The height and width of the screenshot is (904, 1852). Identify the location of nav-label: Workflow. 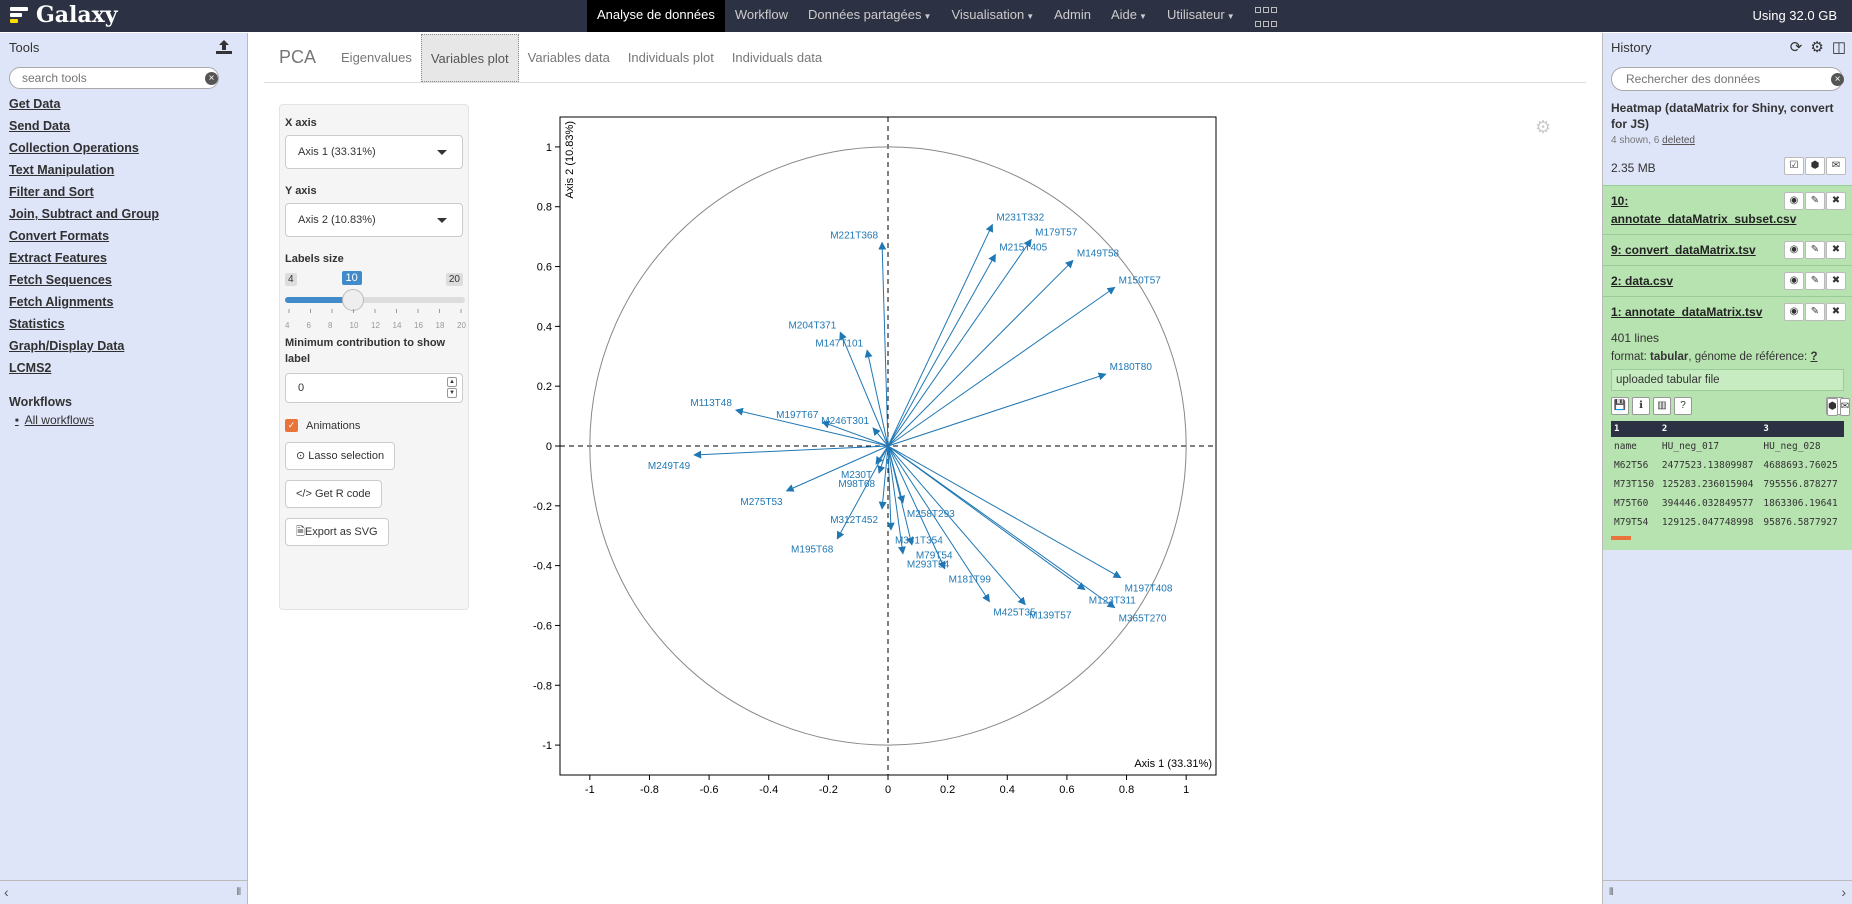
(761, 14).